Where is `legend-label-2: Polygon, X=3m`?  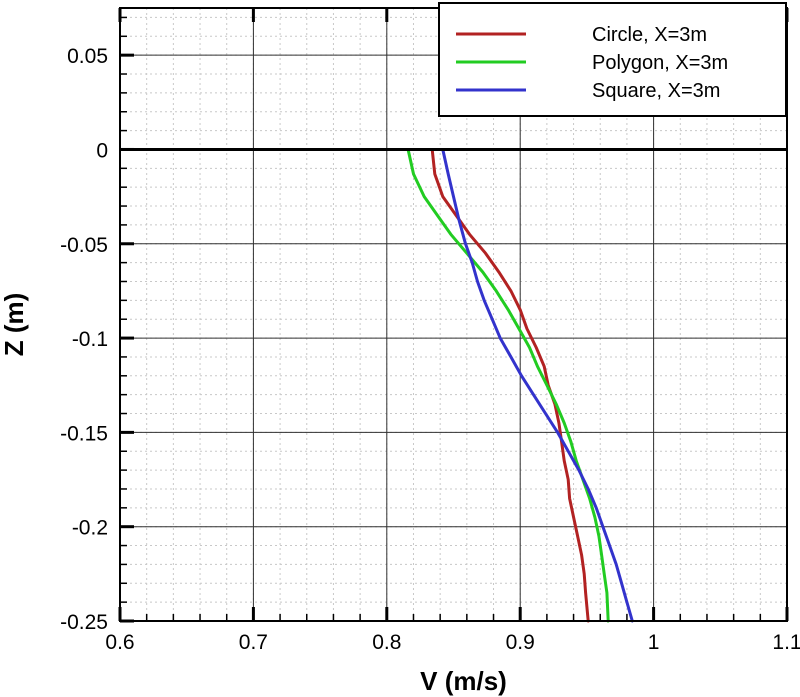
legend-label-2: Polygon, X=3m is located at coordinates (660, 63).